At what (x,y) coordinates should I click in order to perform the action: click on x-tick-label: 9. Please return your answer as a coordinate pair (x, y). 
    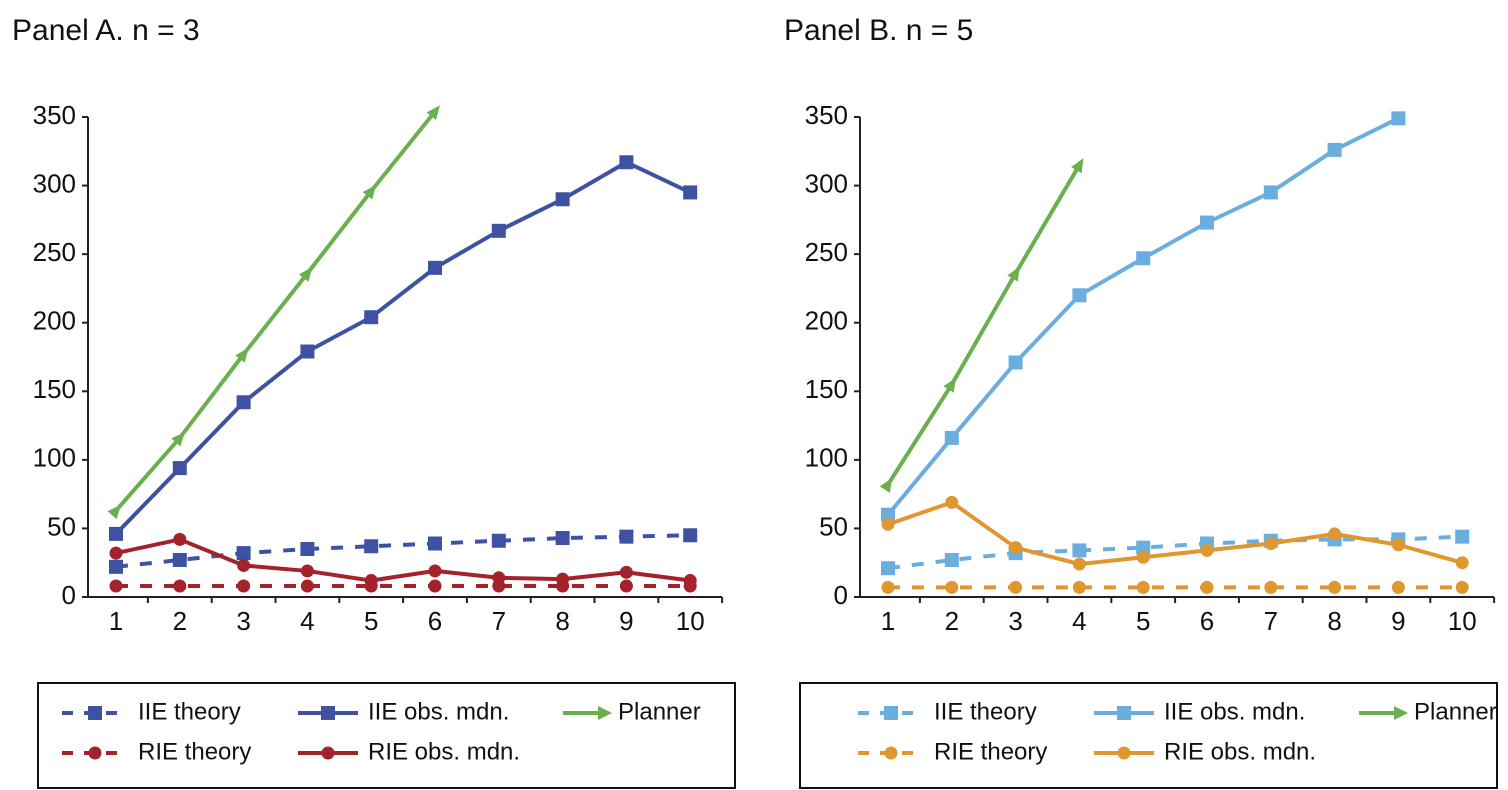
    Looking at the image, I should click on (626, 621).